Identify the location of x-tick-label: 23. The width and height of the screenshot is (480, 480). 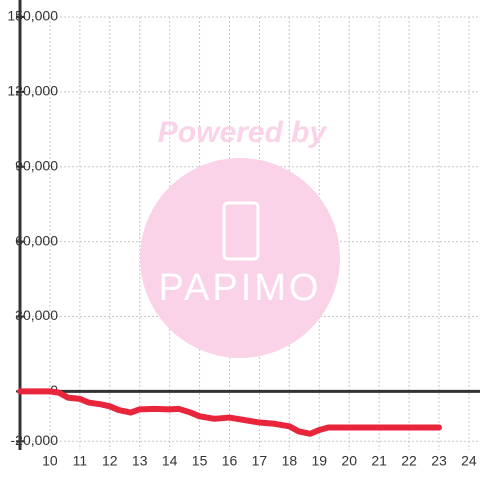
(439, 461).